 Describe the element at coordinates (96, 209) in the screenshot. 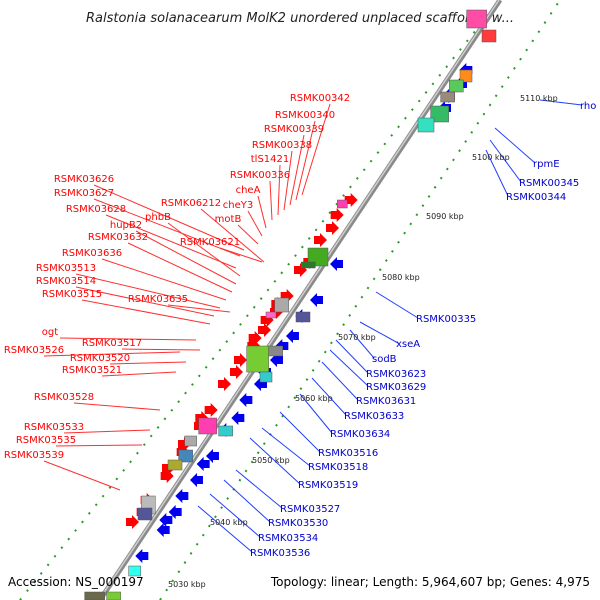

I see `forward-gene-label: RSMK03628` at that location.